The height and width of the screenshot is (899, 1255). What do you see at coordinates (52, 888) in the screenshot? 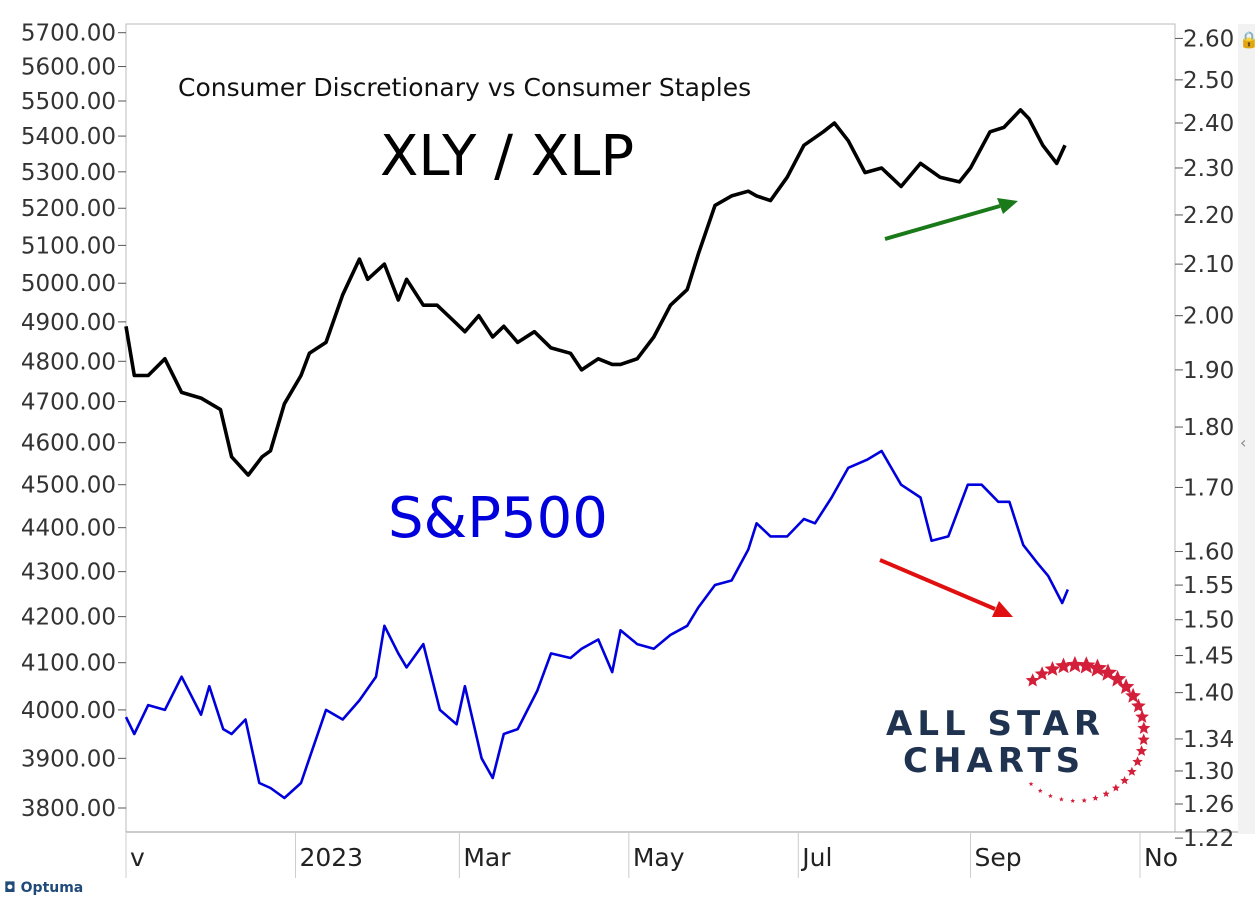
I see `vendor-name: Optuma` at bounding box center [52, 888].